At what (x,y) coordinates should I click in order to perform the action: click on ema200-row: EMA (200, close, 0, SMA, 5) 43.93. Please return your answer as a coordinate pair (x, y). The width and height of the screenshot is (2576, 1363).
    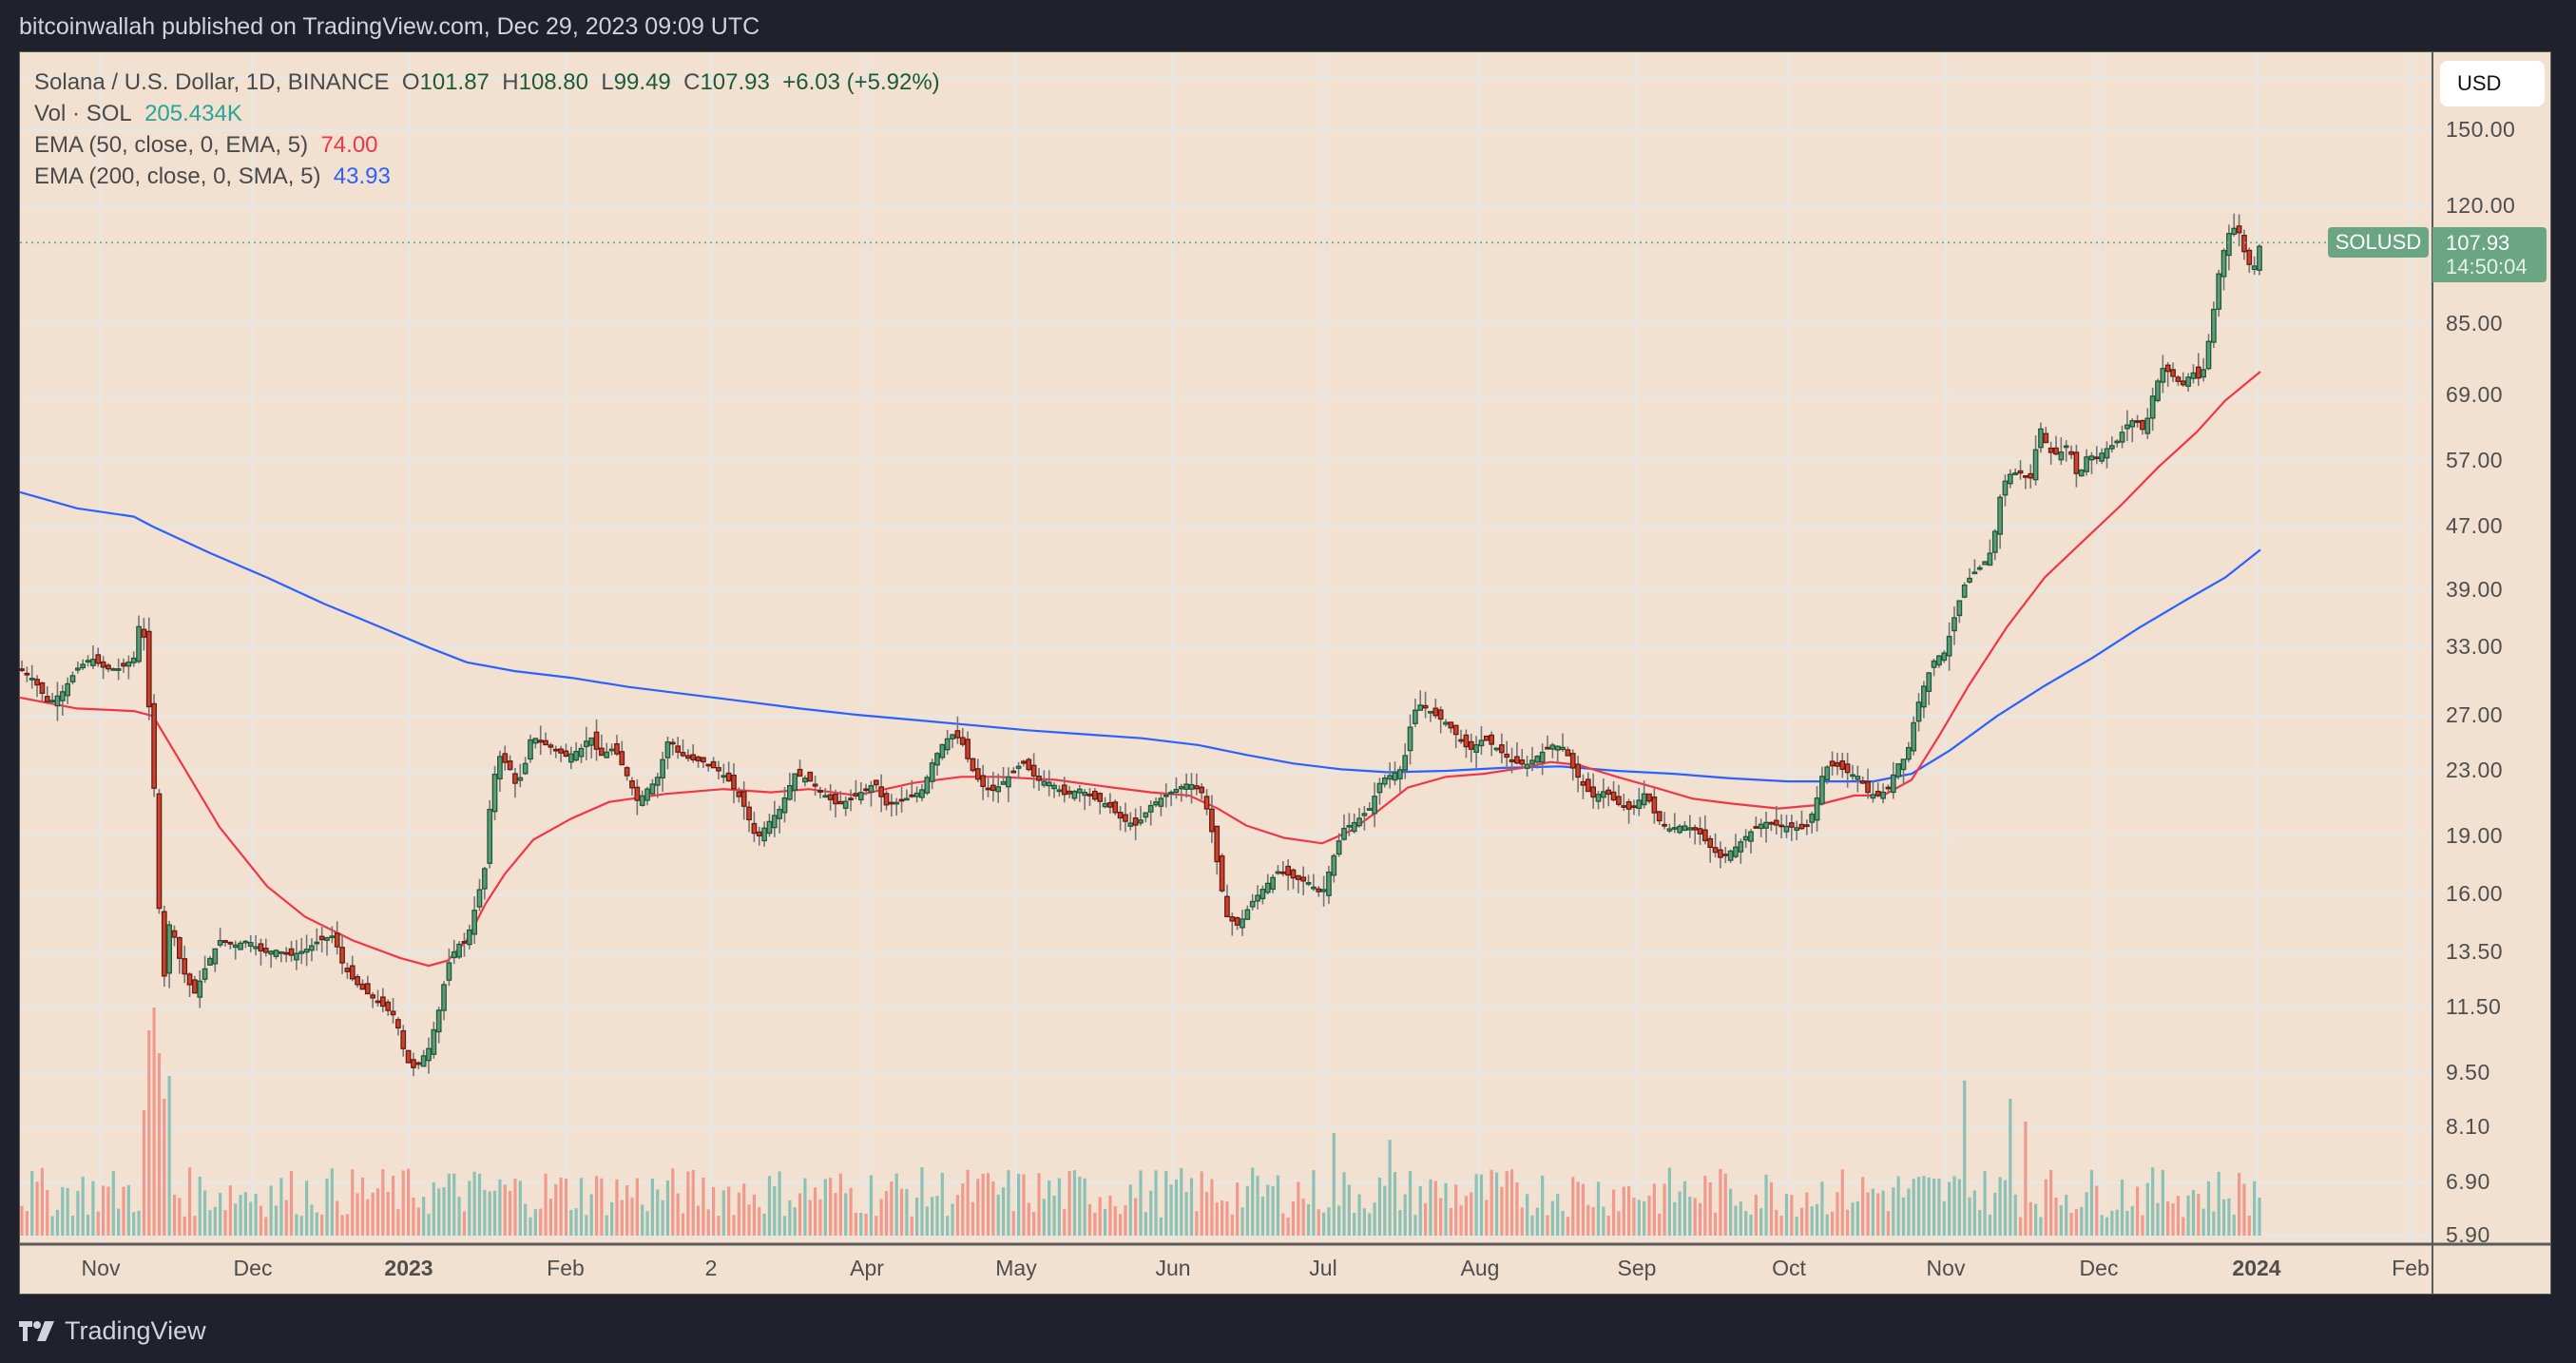
    Looking at the image, I should click on (212, 176).